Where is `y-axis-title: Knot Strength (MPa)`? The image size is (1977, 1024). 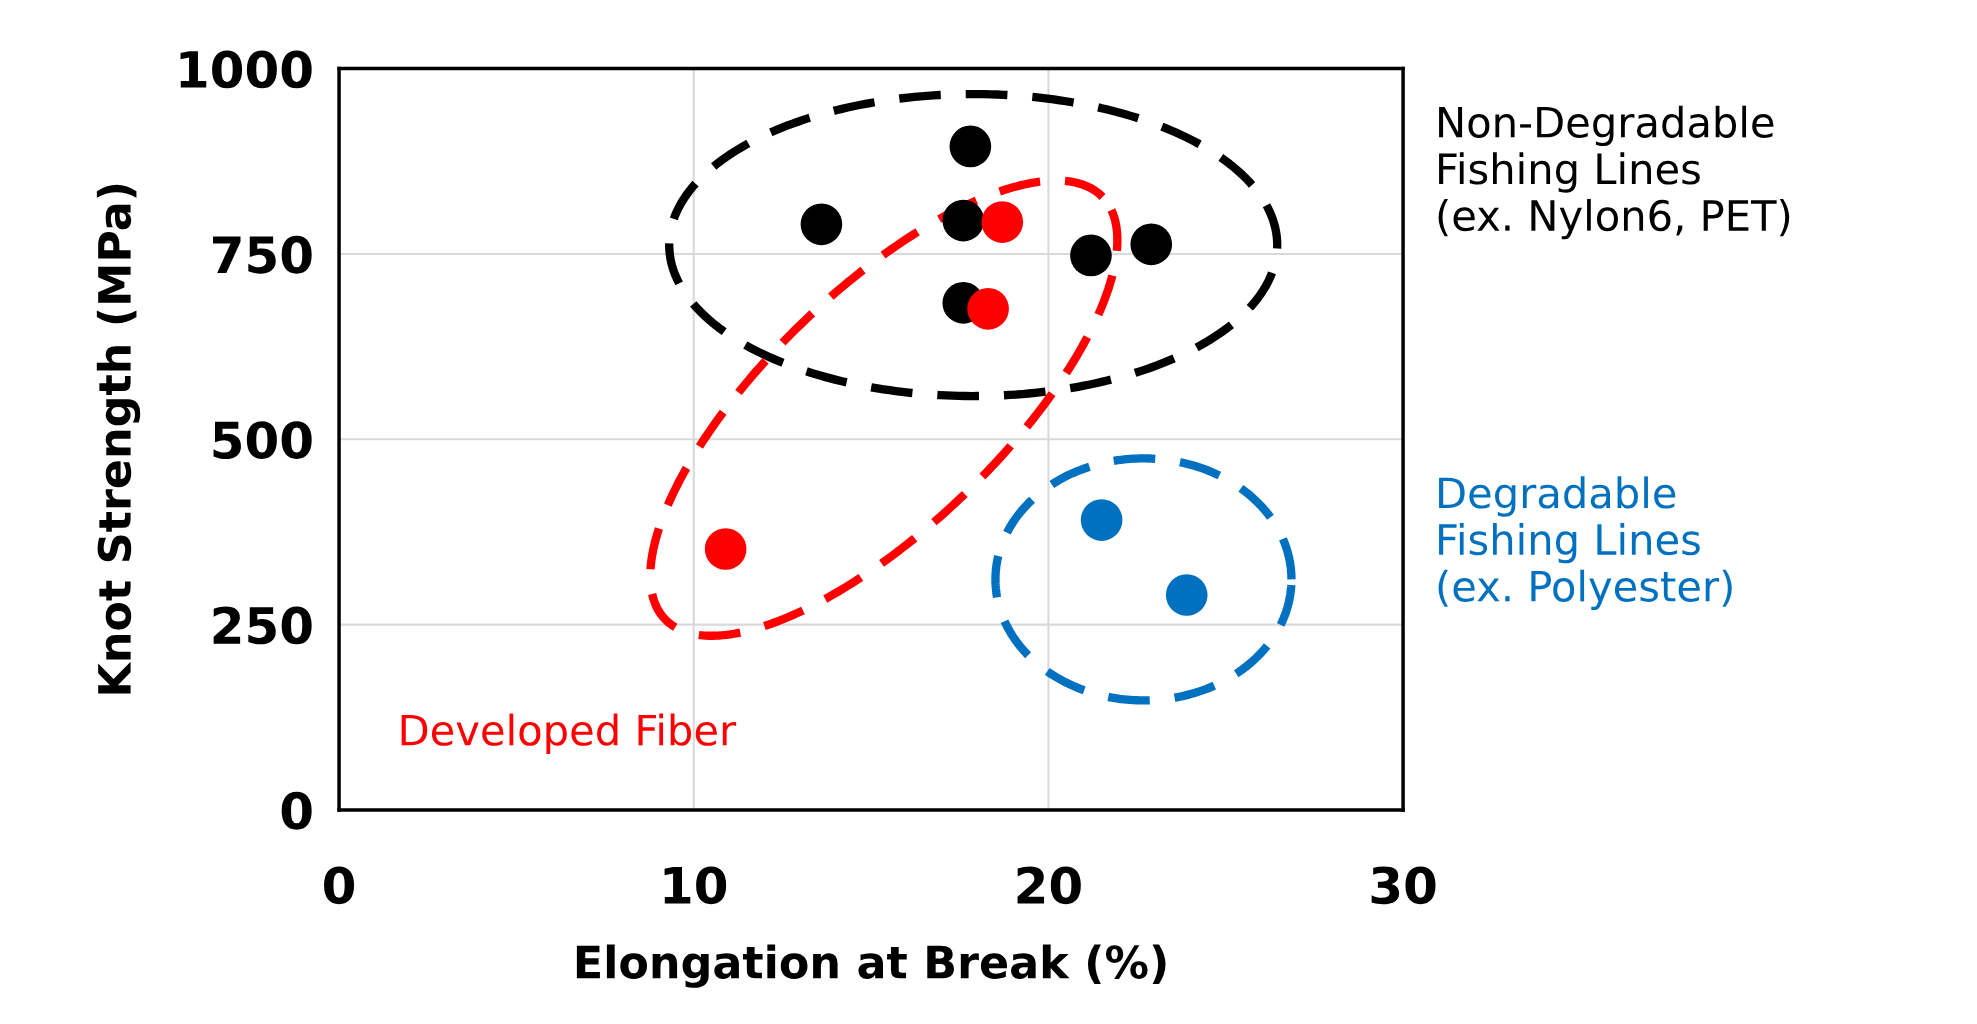 y-axis-title: Knot Strength (MPa) is located at coordinates (118, 439).